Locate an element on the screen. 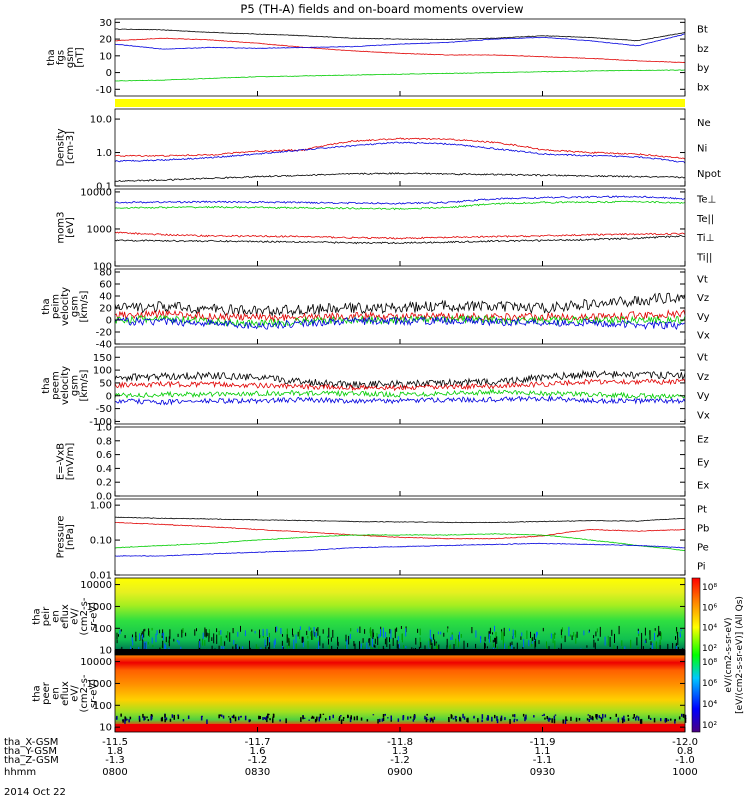  x-row-label: tha_X-GSM is located at coordinates (31, 742).